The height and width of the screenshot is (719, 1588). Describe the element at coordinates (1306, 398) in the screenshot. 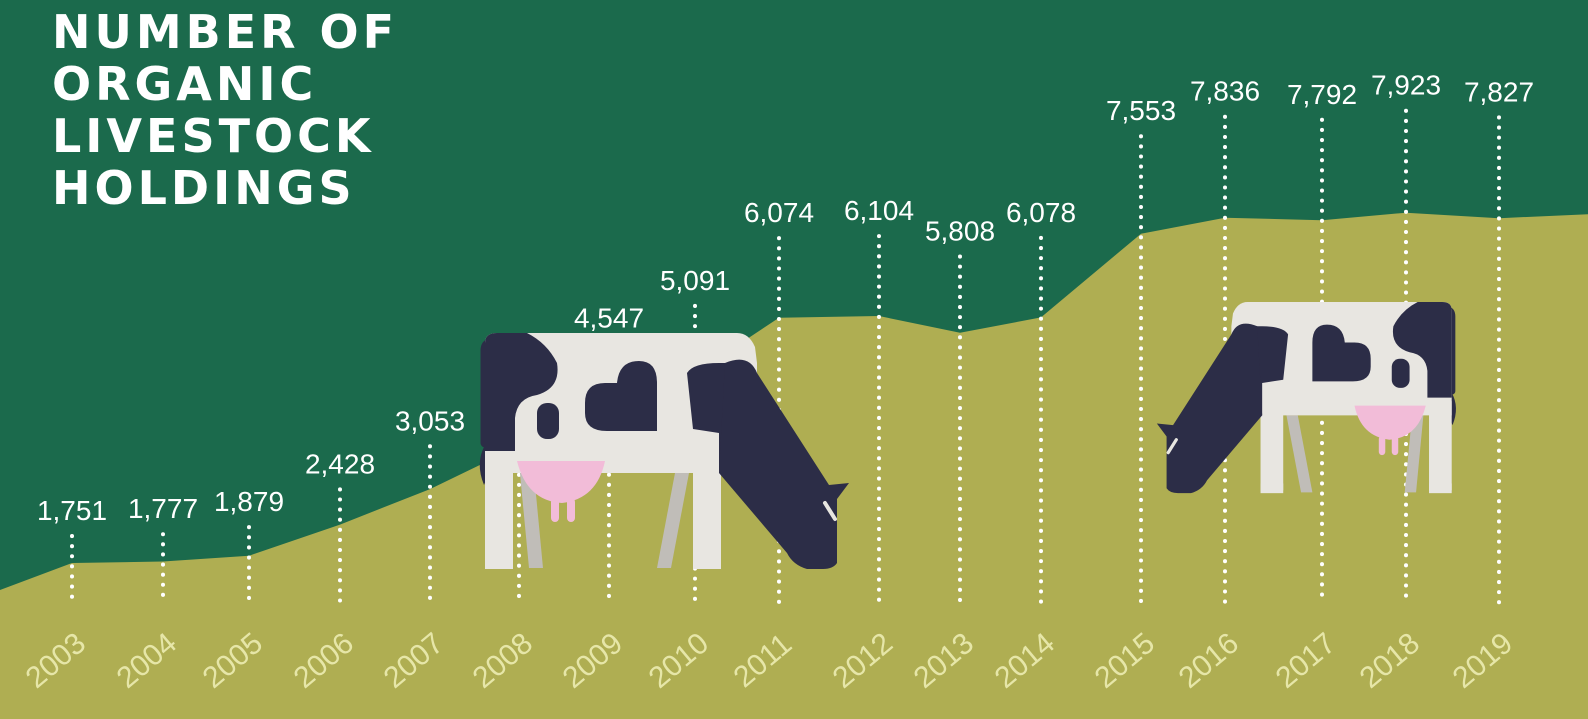

I see `cow-illustration-right` at that location.